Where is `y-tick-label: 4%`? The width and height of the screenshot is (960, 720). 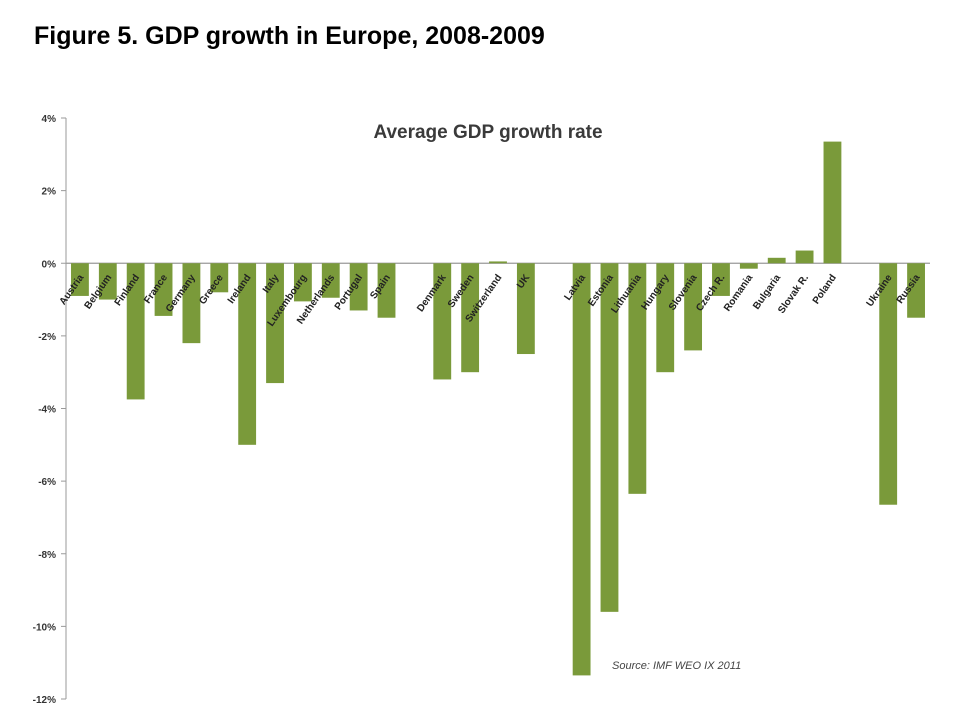 y-tick-label: 4% is located at coordinates (49, 119).